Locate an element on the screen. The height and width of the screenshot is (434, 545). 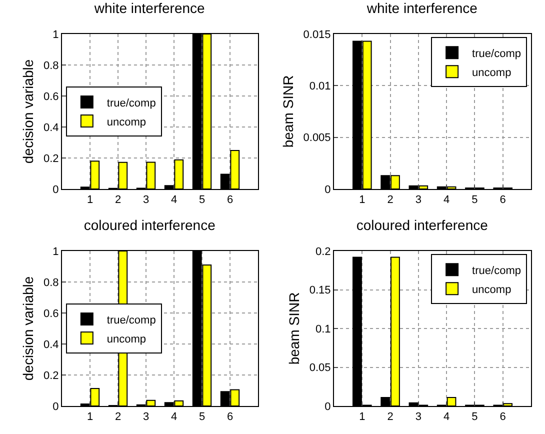
y-tick-label: 0.005 is located at coordinates (317, 138).